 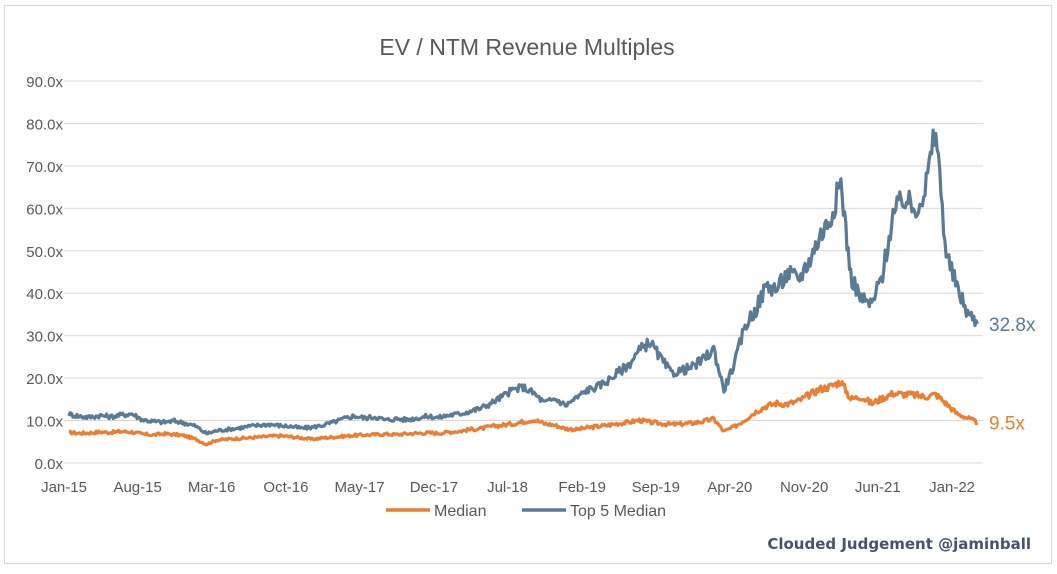 I want to click on end-value-label: 32.8x, so click(x=1012, y=325).